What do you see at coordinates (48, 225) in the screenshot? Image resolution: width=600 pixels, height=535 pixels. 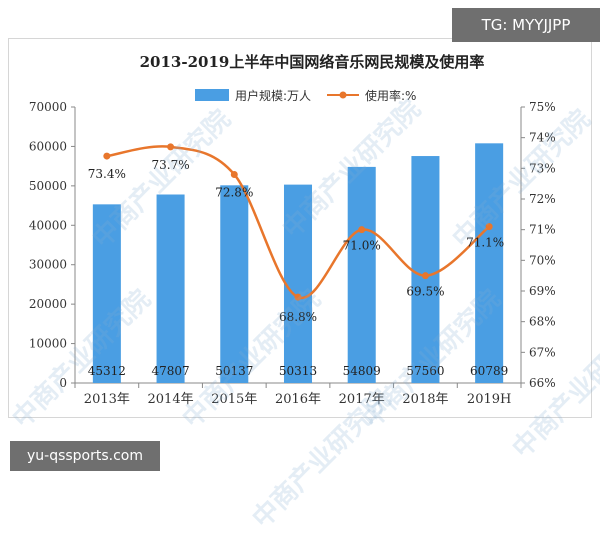 I see `left-tick-label: 40000` at bounding box center [48, 225].